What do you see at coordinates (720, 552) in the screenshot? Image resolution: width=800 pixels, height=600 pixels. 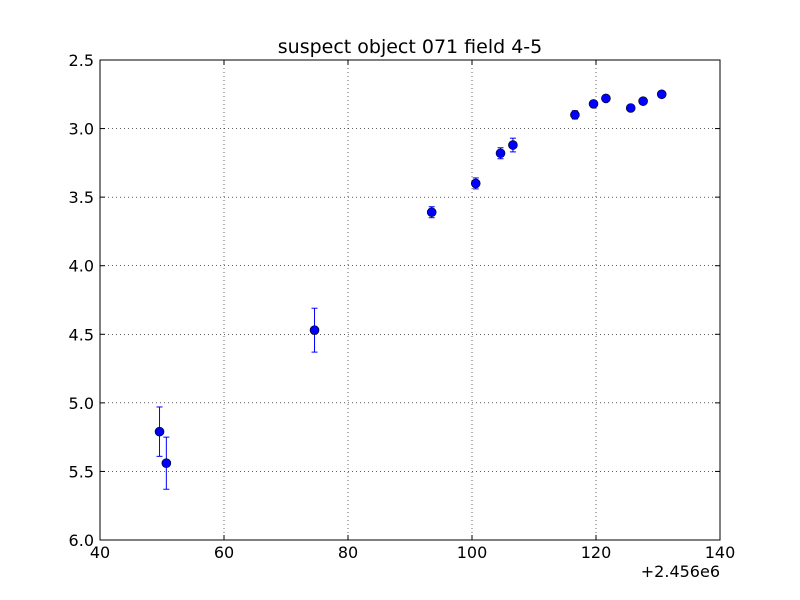 I see `x-tick-label: 140` at bounding box center [720, 552].